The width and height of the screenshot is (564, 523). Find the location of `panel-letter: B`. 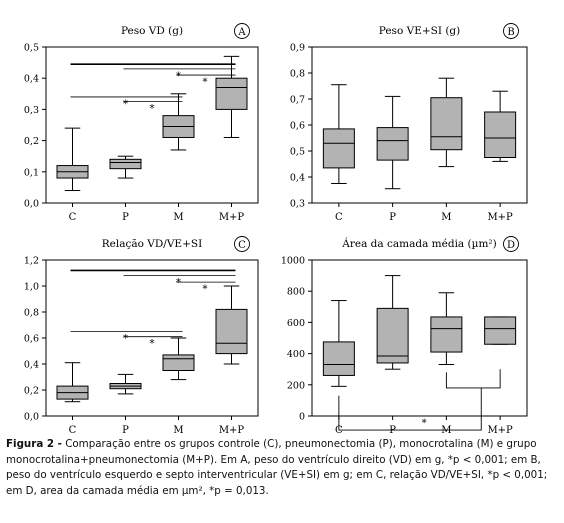

panel-letter: B is located at coordinates (510, 32).